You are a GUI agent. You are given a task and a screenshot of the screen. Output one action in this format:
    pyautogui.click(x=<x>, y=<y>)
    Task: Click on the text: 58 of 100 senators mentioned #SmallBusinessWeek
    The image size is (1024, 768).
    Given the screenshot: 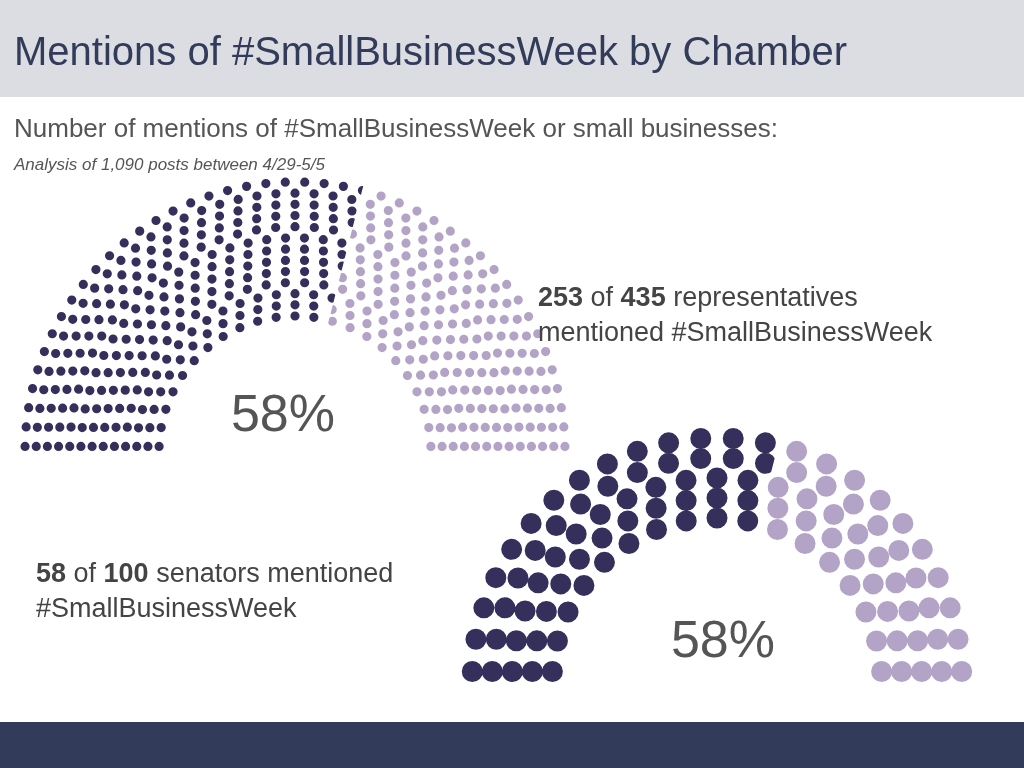 What is the action you would take?
    pyautogui.click(x=215, y=591)
    